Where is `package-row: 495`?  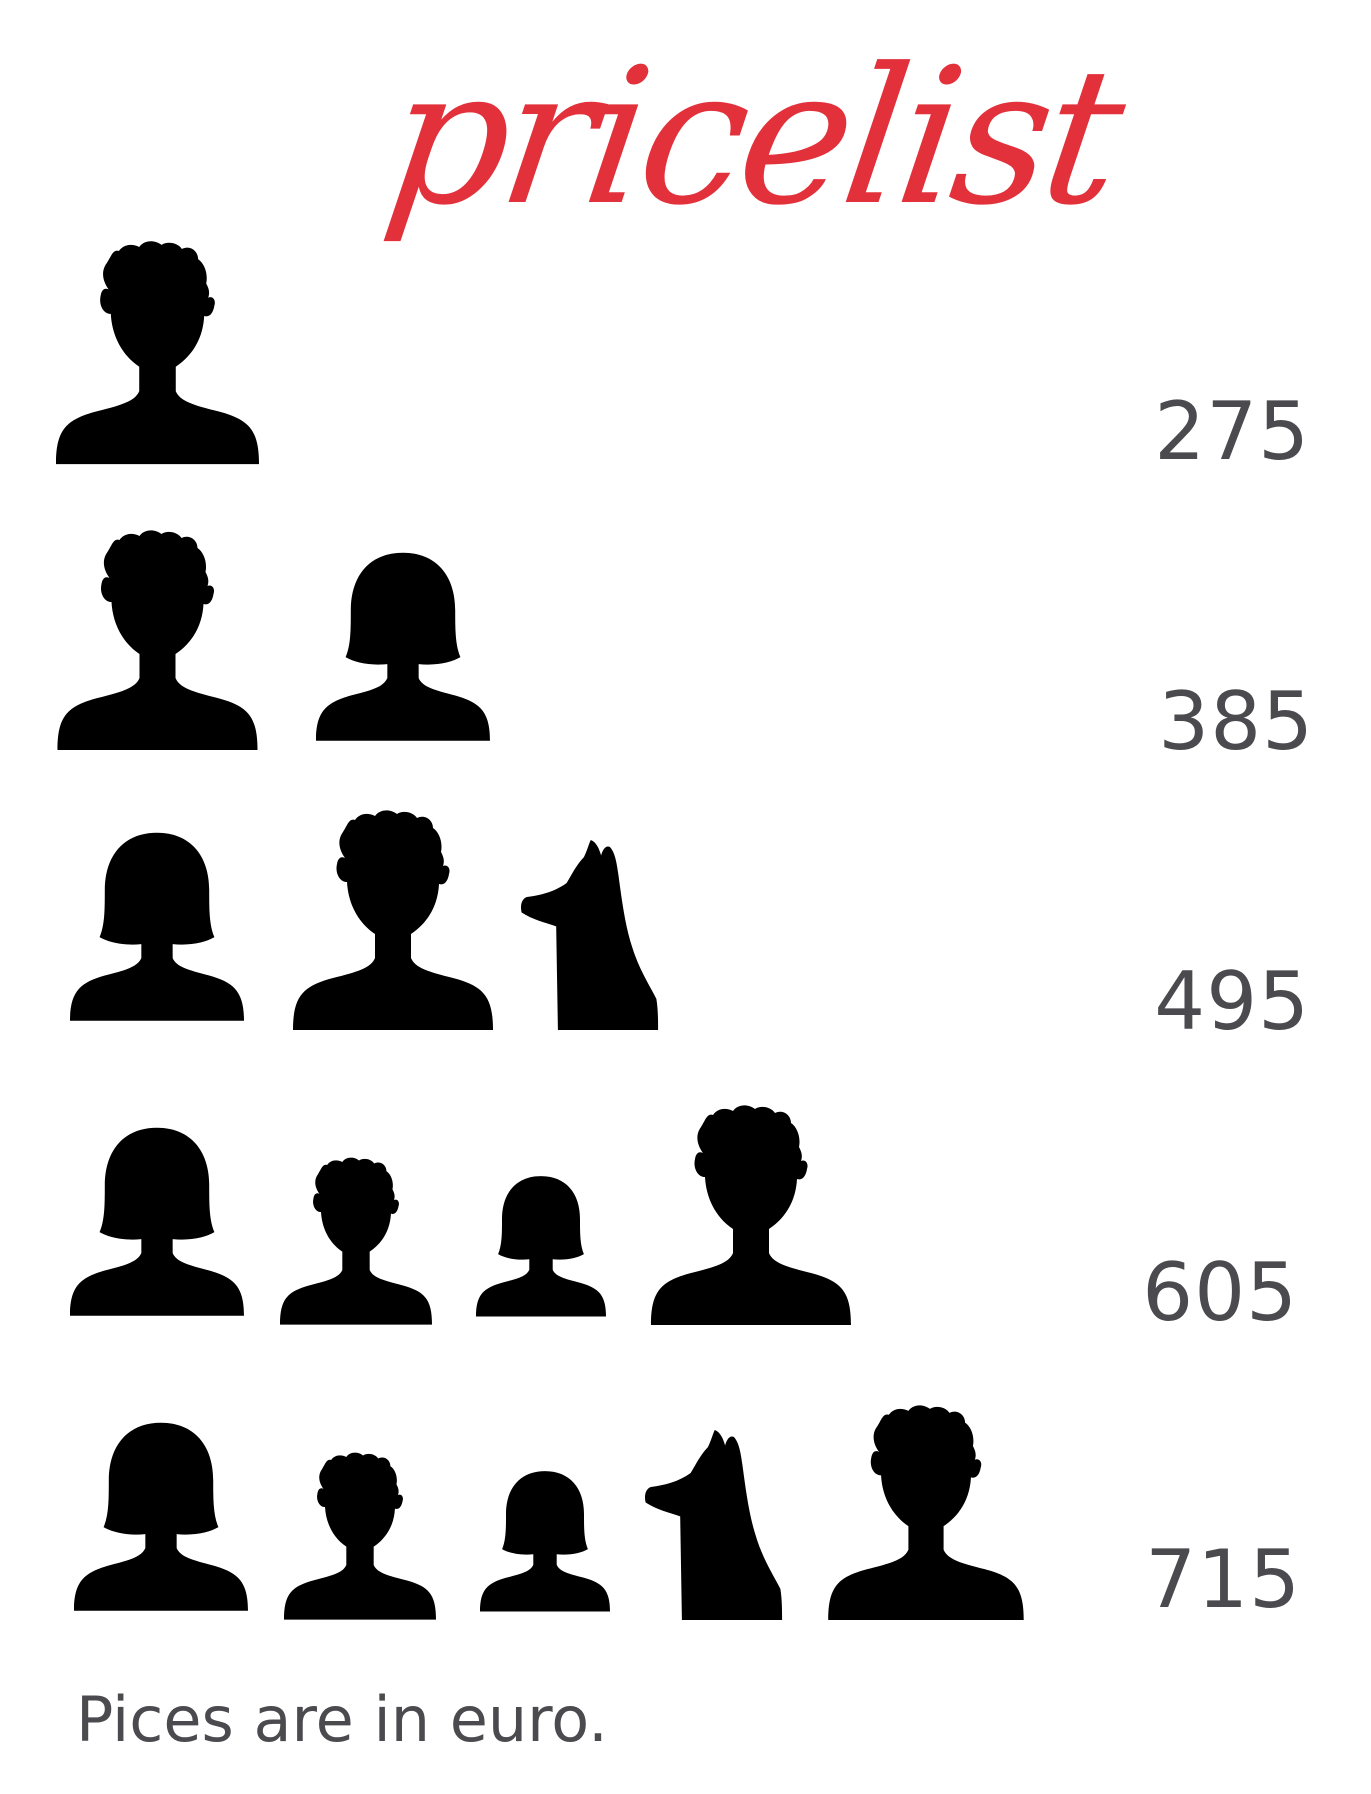 package-row: 495 is located at coordinates (685, 926).